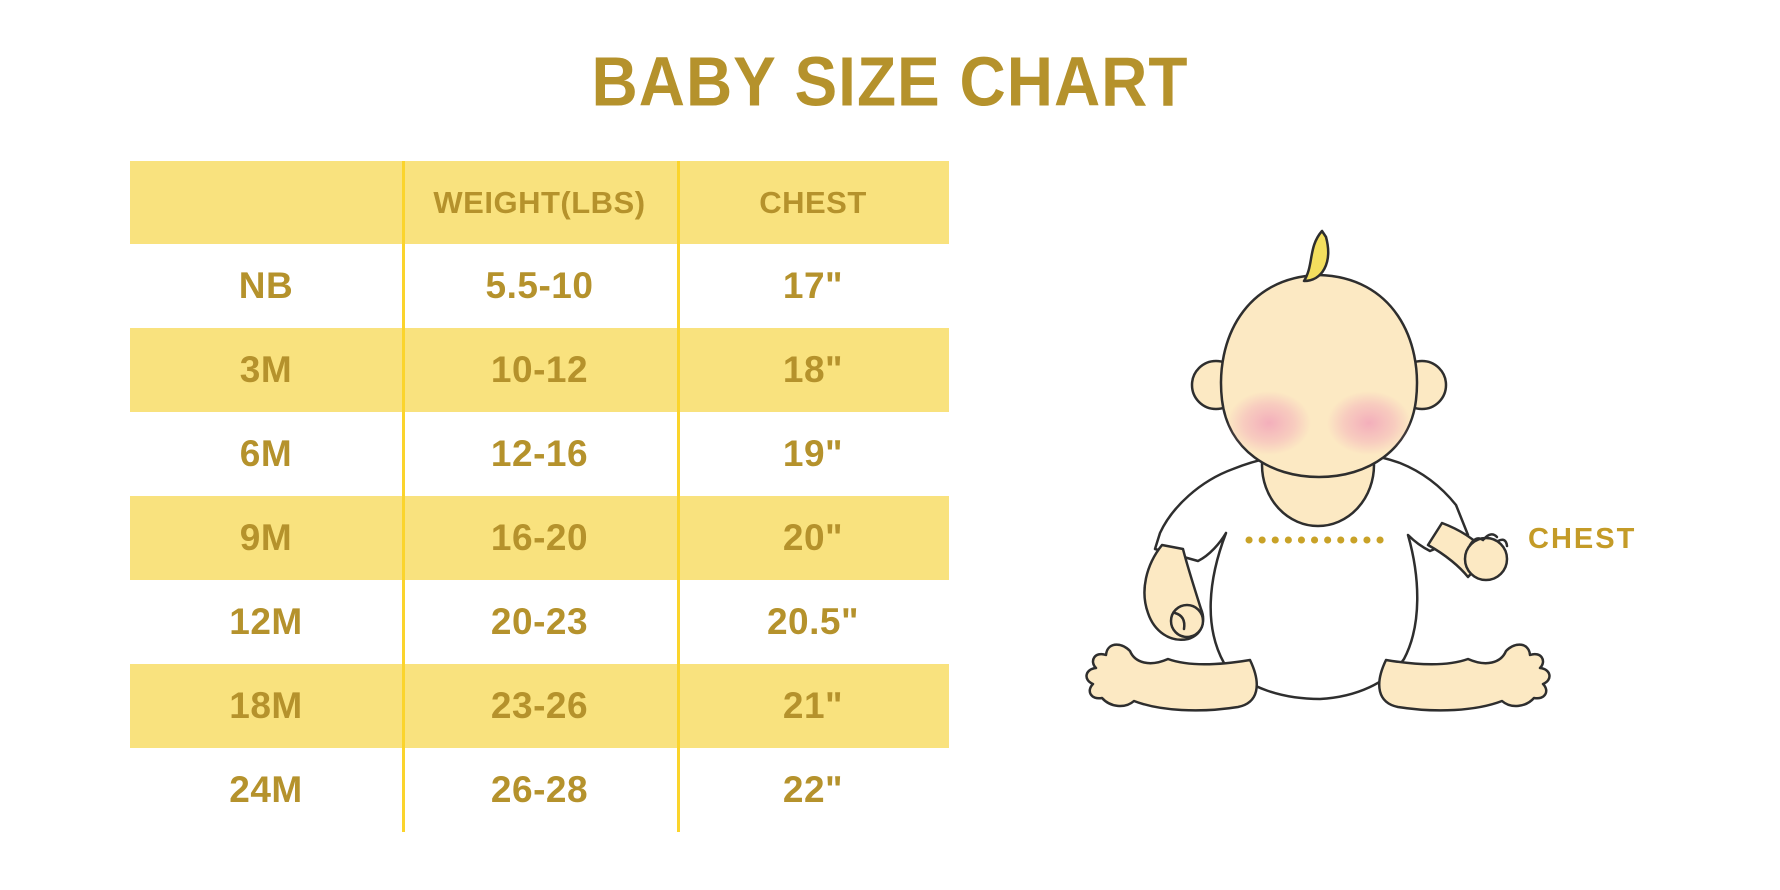 The height and width of the screenshot is (890, 1780). What do you see at coordinates (890, 82) in the screenshot?
I see `page-title: BABY SIZE CHART` at bounding box center [890, 82].